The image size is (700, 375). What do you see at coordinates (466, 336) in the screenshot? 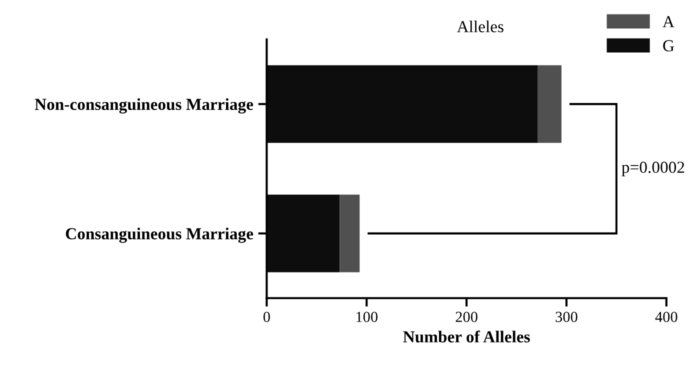
I see `x-axis-title: Number of Alleles` at bounding box center [466, 336].